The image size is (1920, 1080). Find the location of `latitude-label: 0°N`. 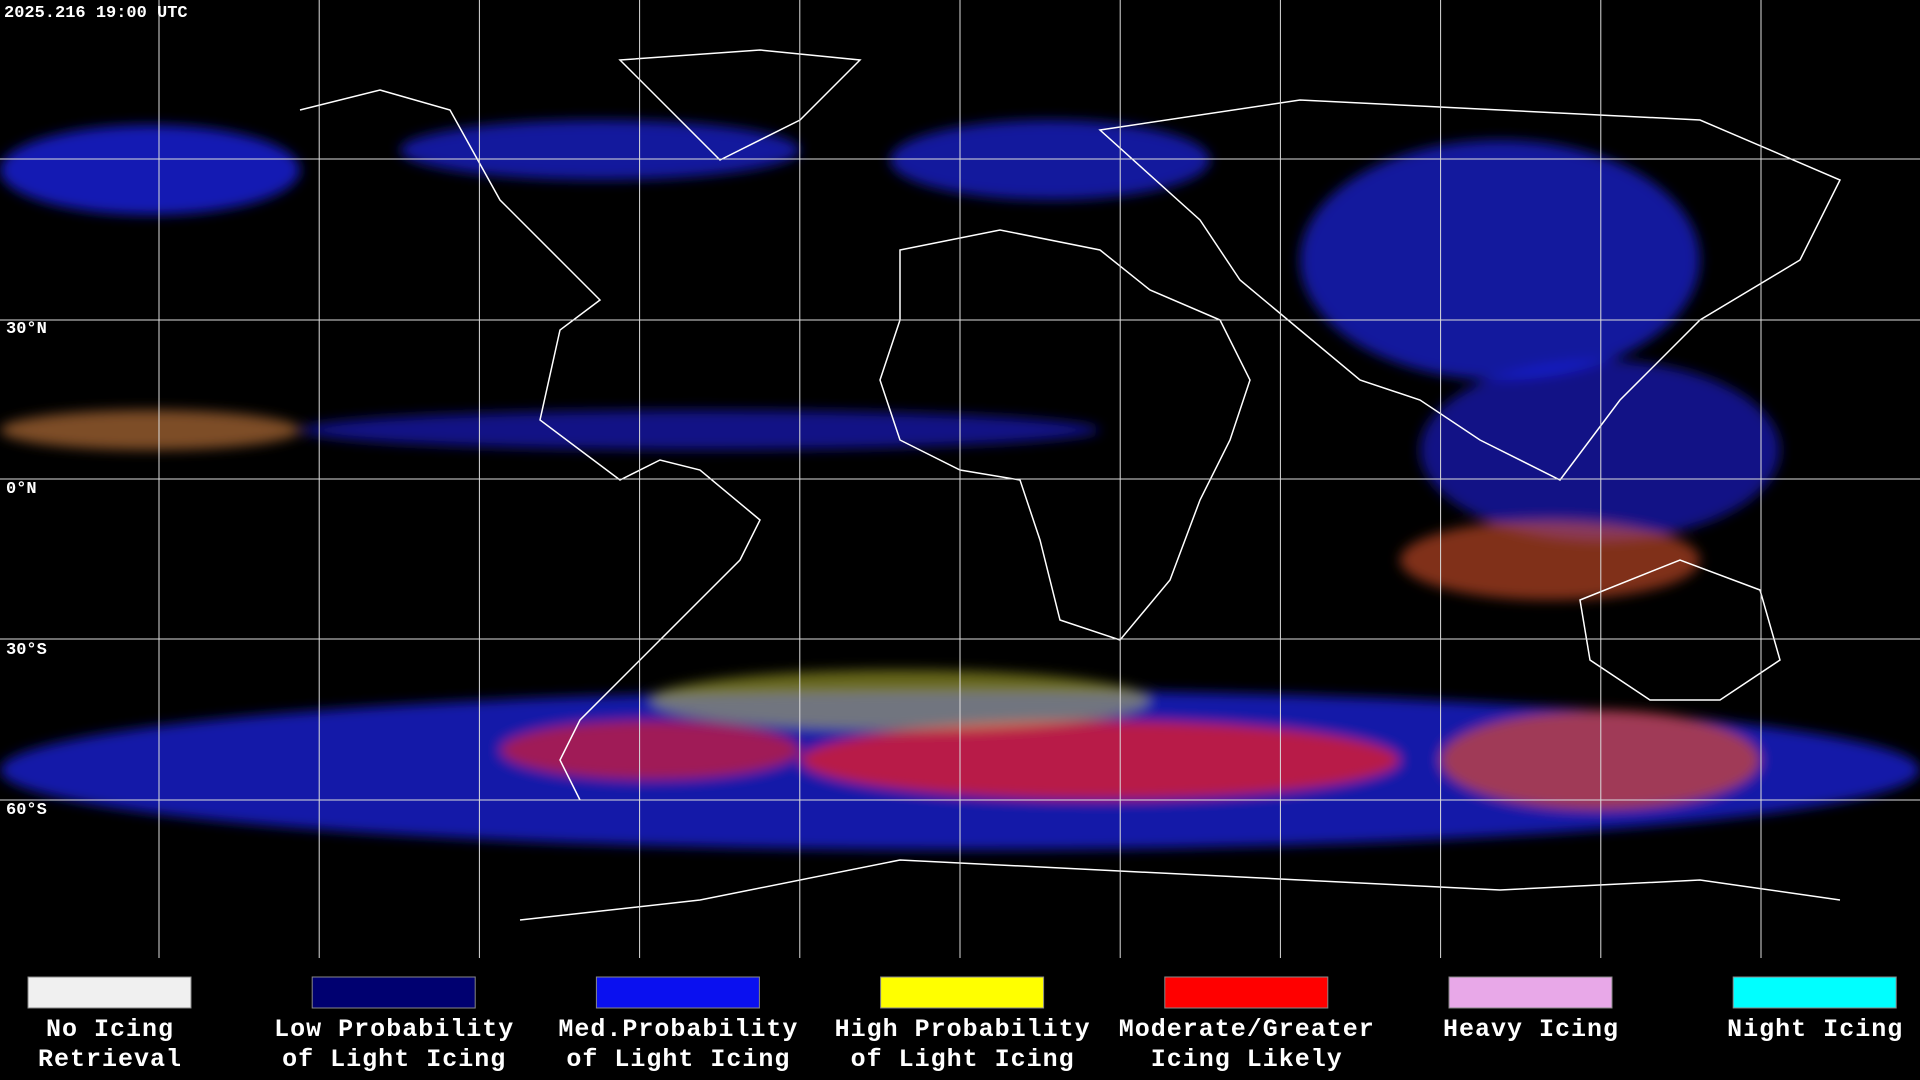

latitude-label: 0°N is located at coordinates (21, 489).